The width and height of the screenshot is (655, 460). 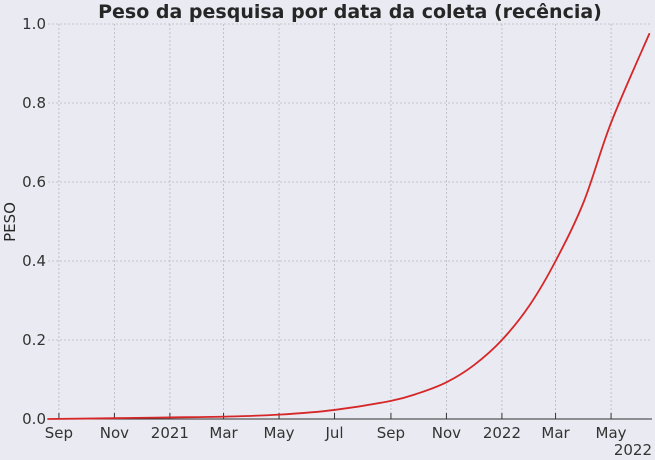 What do you see at coordinates (10, 222) in the screenshot?
I see `y-axis-label: PESO` at bounding box center [10, 222].